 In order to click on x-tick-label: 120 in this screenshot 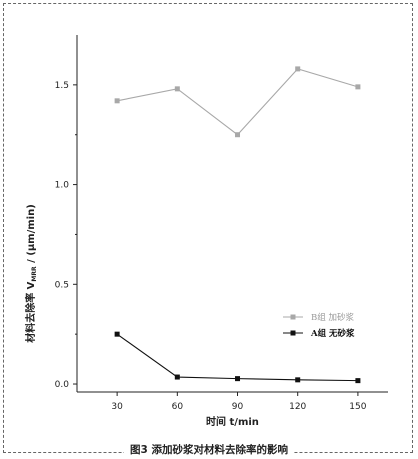, I will do `click(297, 407)`.